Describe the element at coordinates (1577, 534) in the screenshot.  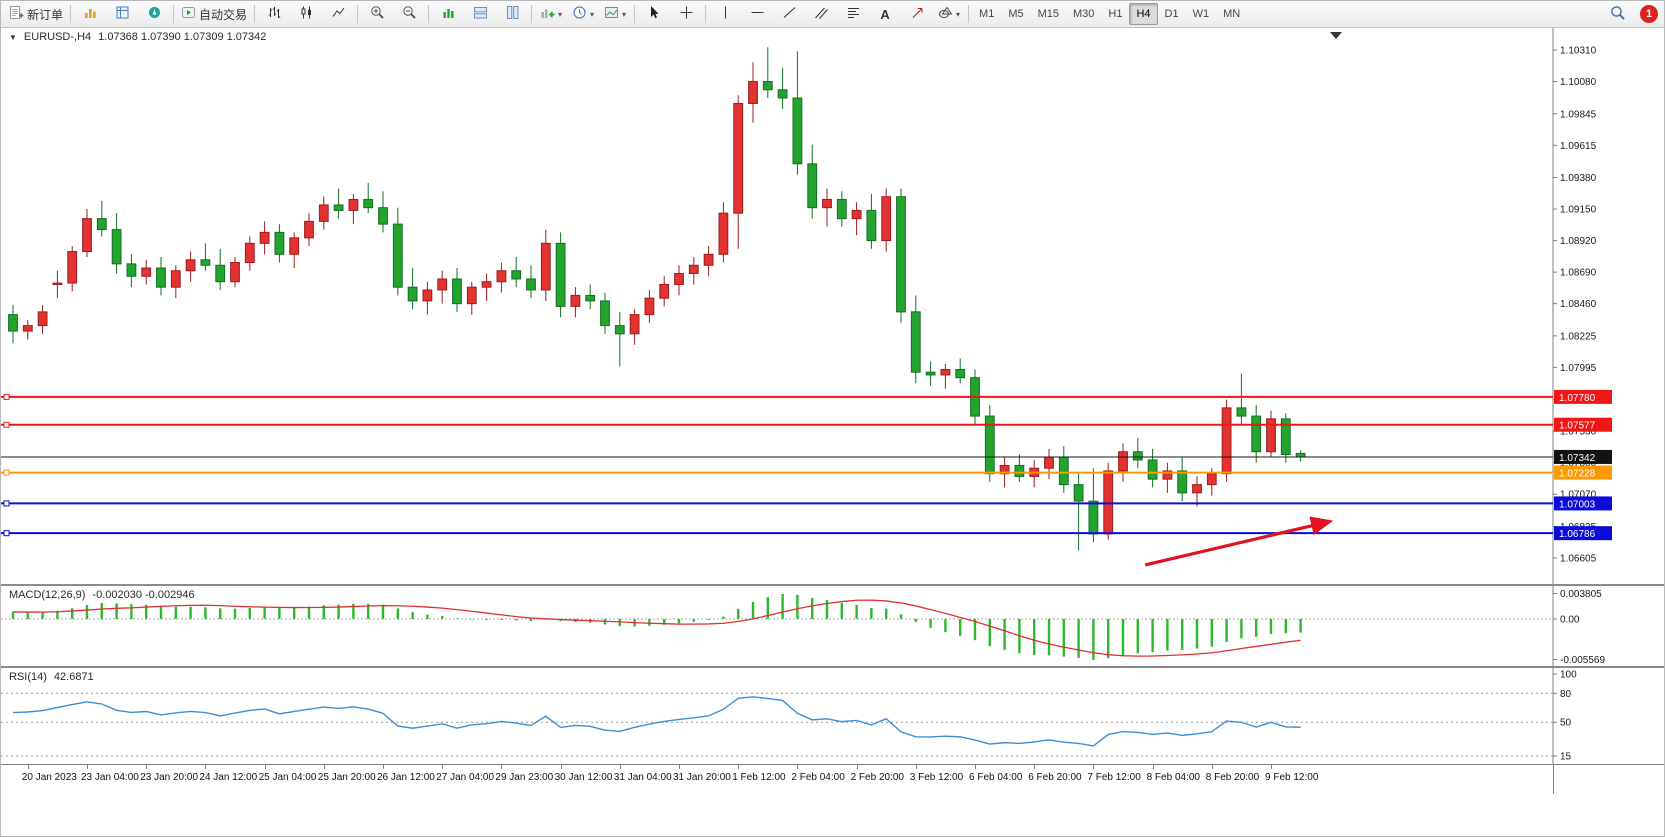
I see `svg-text: 1.06786` at that location.